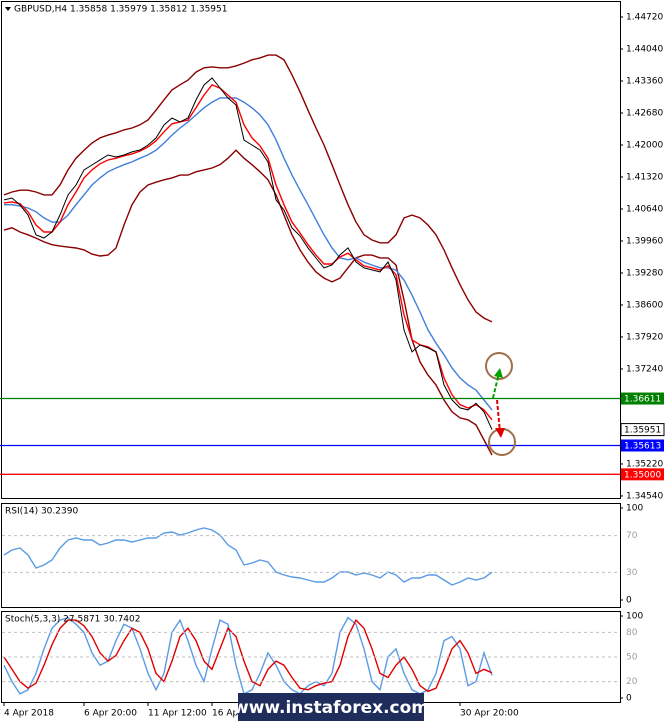  Describe the element at coordinates (500, 433) in the screenshot. I see `down-arrow-head` at that location.